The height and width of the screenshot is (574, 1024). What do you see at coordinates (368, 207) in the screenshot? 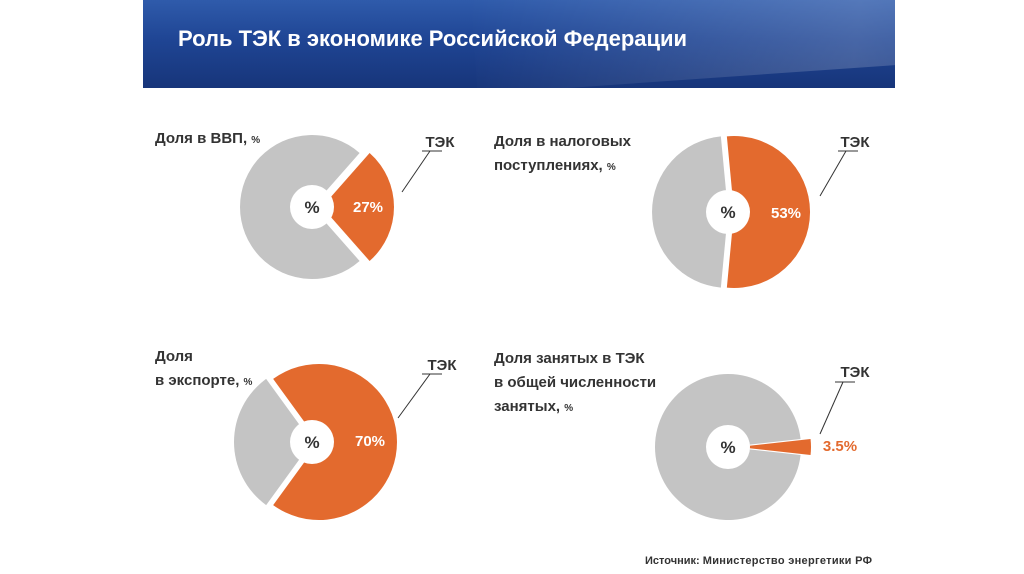
I see `pie-value-label: 27%` at bounding box center [368, 207].